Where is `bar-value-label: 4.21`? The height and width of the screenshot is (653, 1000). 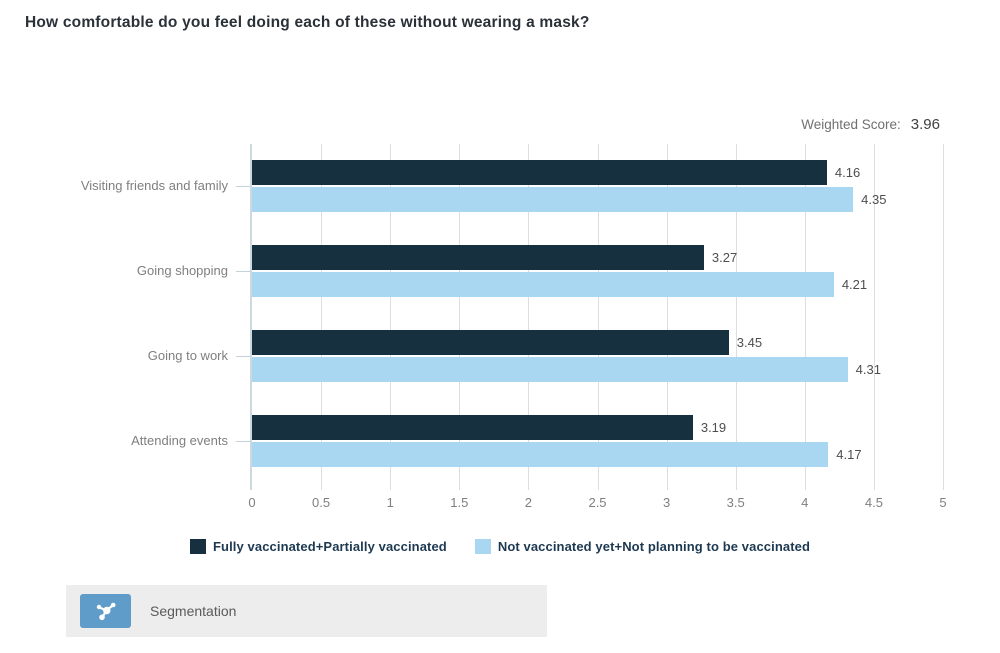 bar-value-label: 4.21 is located at coordinates (854, 284).